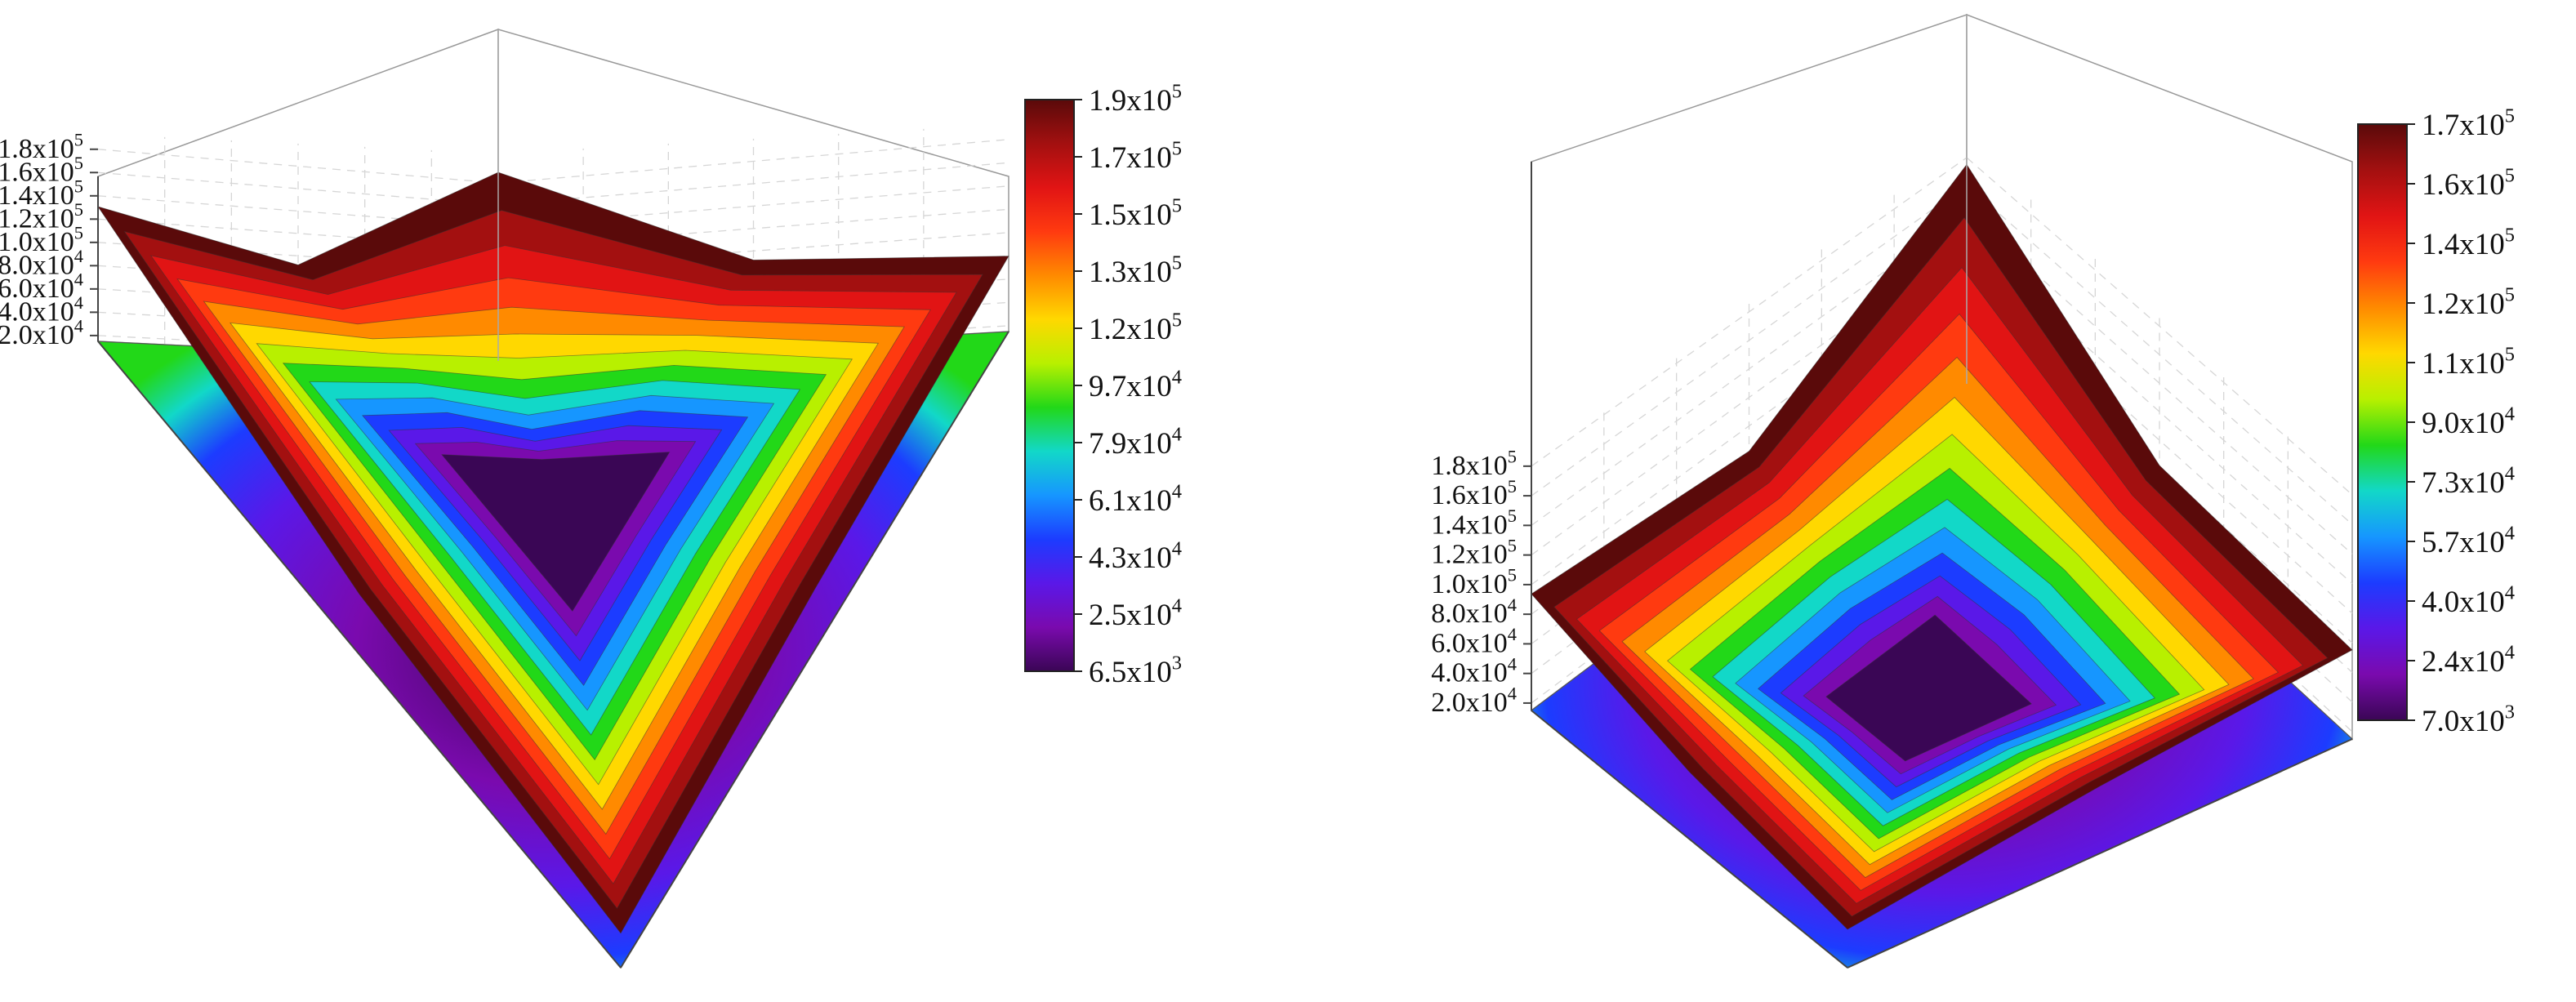 The height and width of the screenshot is (1002, 2576). Describe the element at coordinates (16, 218) in the screenshot. I see `z-tick-label-mantissa: 1.2` at that location.